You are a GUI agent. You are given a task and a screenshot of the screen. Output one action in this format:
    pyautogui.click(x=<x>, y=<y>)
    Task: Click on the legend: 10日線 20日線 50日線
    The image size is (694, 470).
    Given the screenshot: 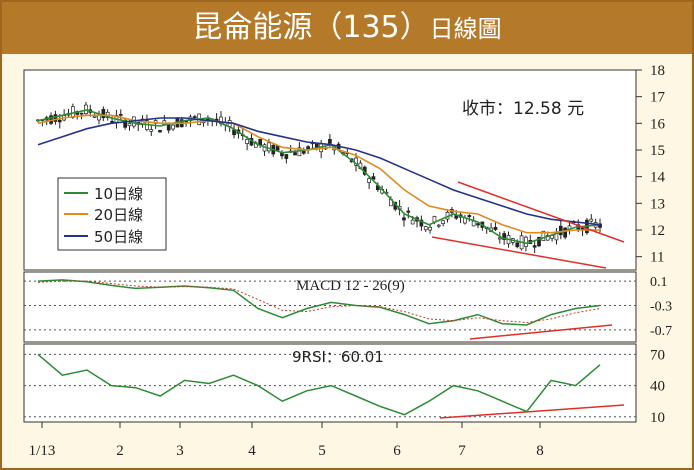 What is the action you would take?
    pyautogui.click(x=112, y=214)
    